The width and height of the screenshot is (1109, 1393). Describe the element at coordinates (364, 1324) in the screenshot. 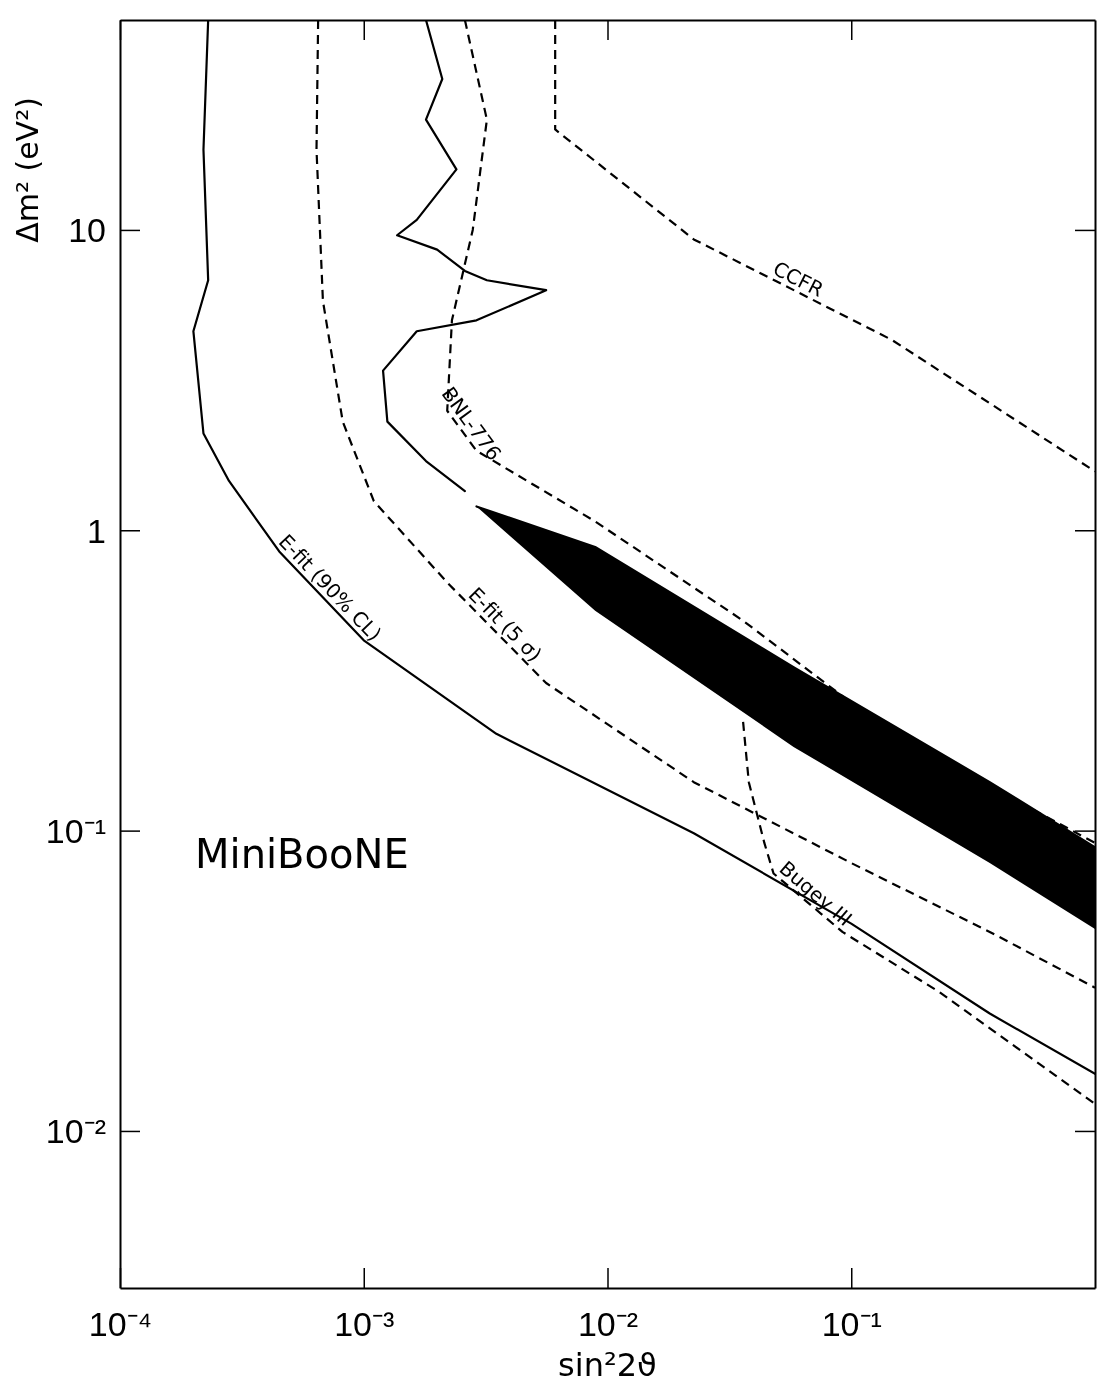

I see `x-tick-label: 10⁻³` at that location.